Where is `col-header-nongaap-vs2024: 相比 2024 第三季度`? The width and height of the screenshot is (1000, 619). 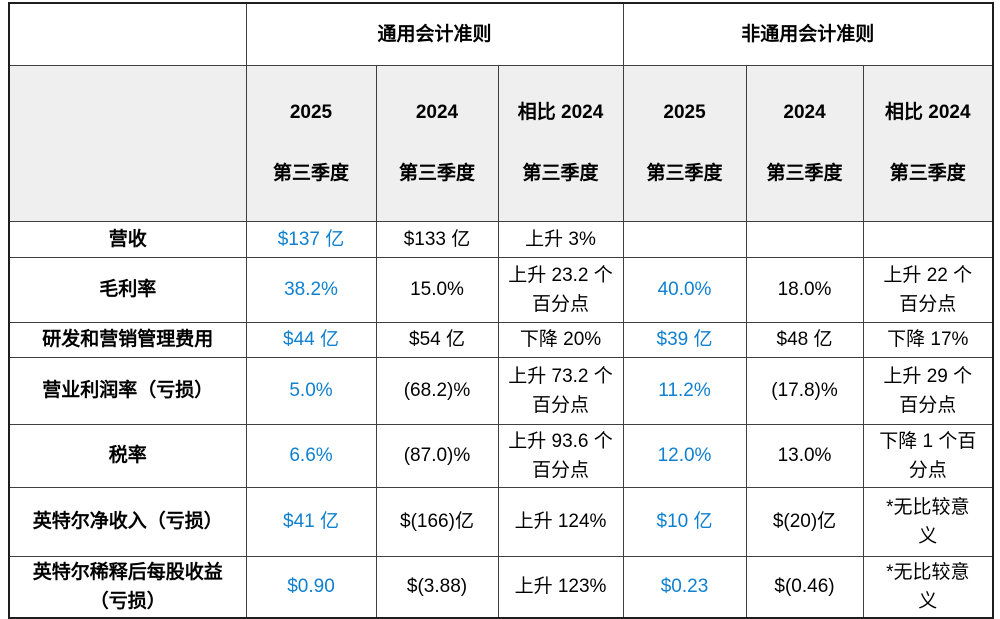 col-header-nongaap-vs2024: 相比 2024 第三季度 is located at coordinates (928, 143).